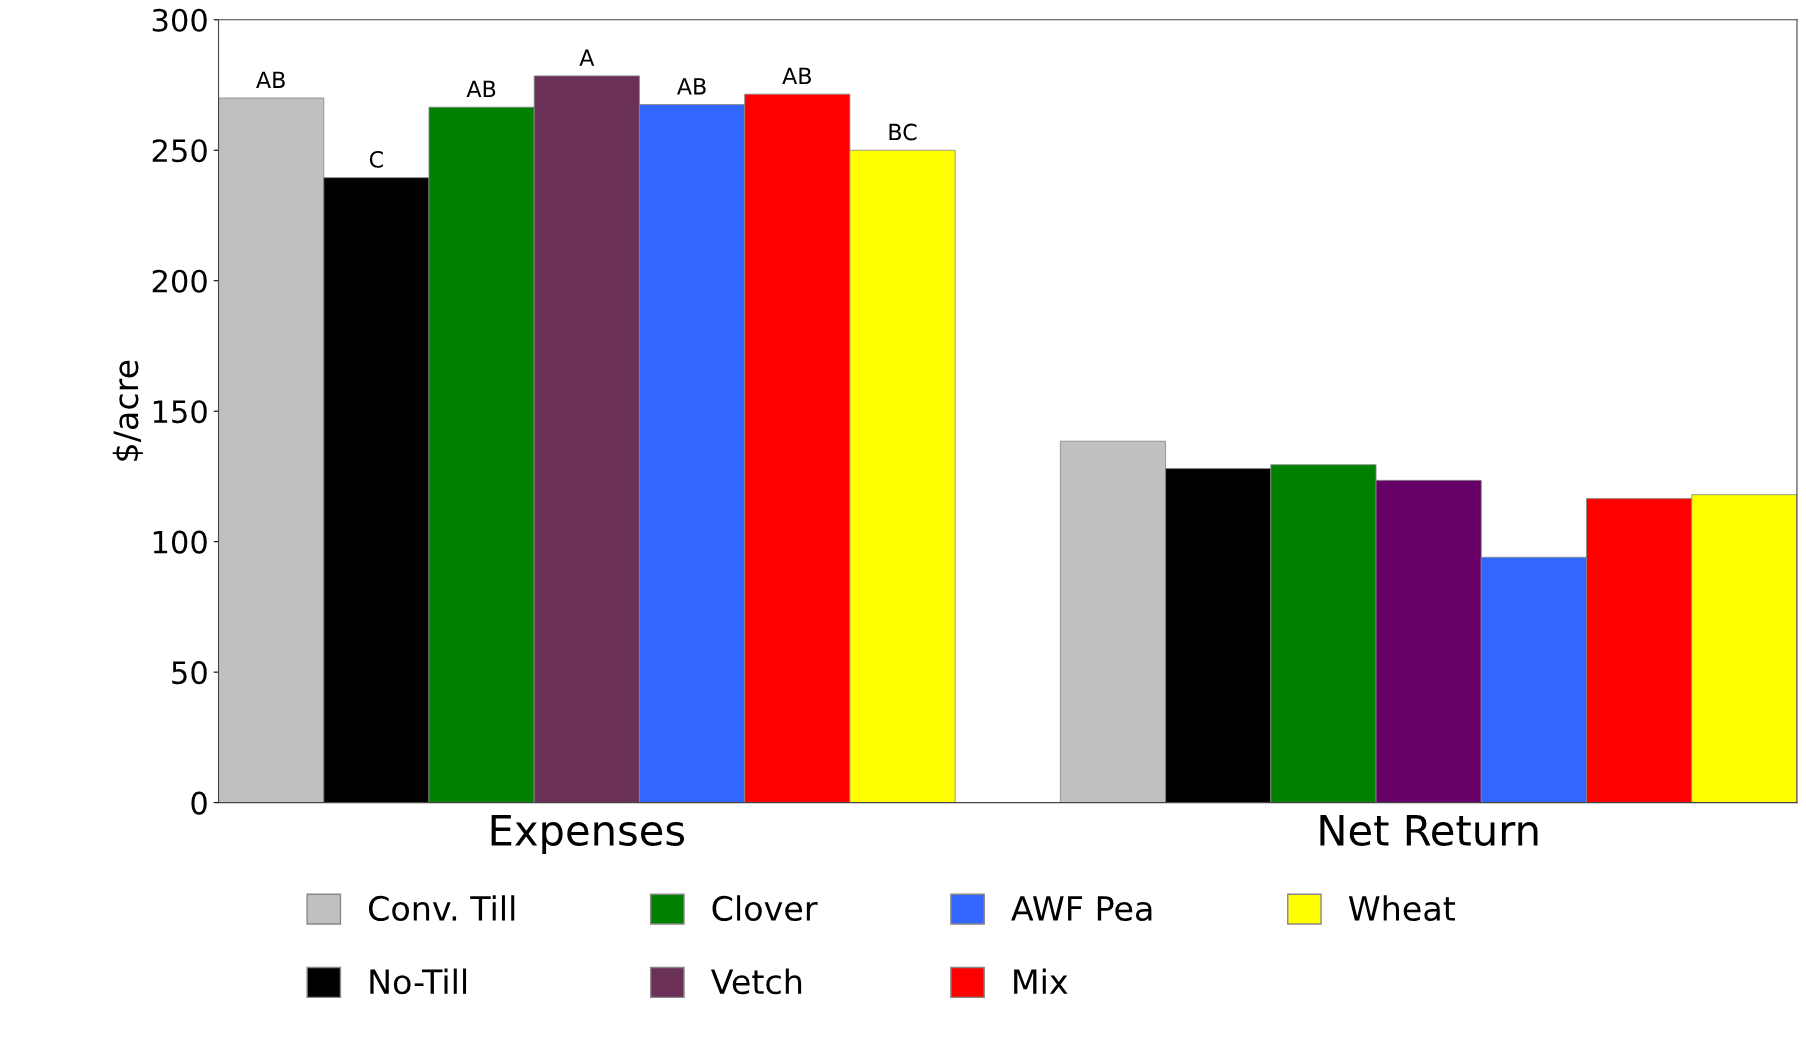  What do you see at coordinates (179, 151) in the screenshot?
I see `y-tick-label: 250` at bounding box center [179, 151].